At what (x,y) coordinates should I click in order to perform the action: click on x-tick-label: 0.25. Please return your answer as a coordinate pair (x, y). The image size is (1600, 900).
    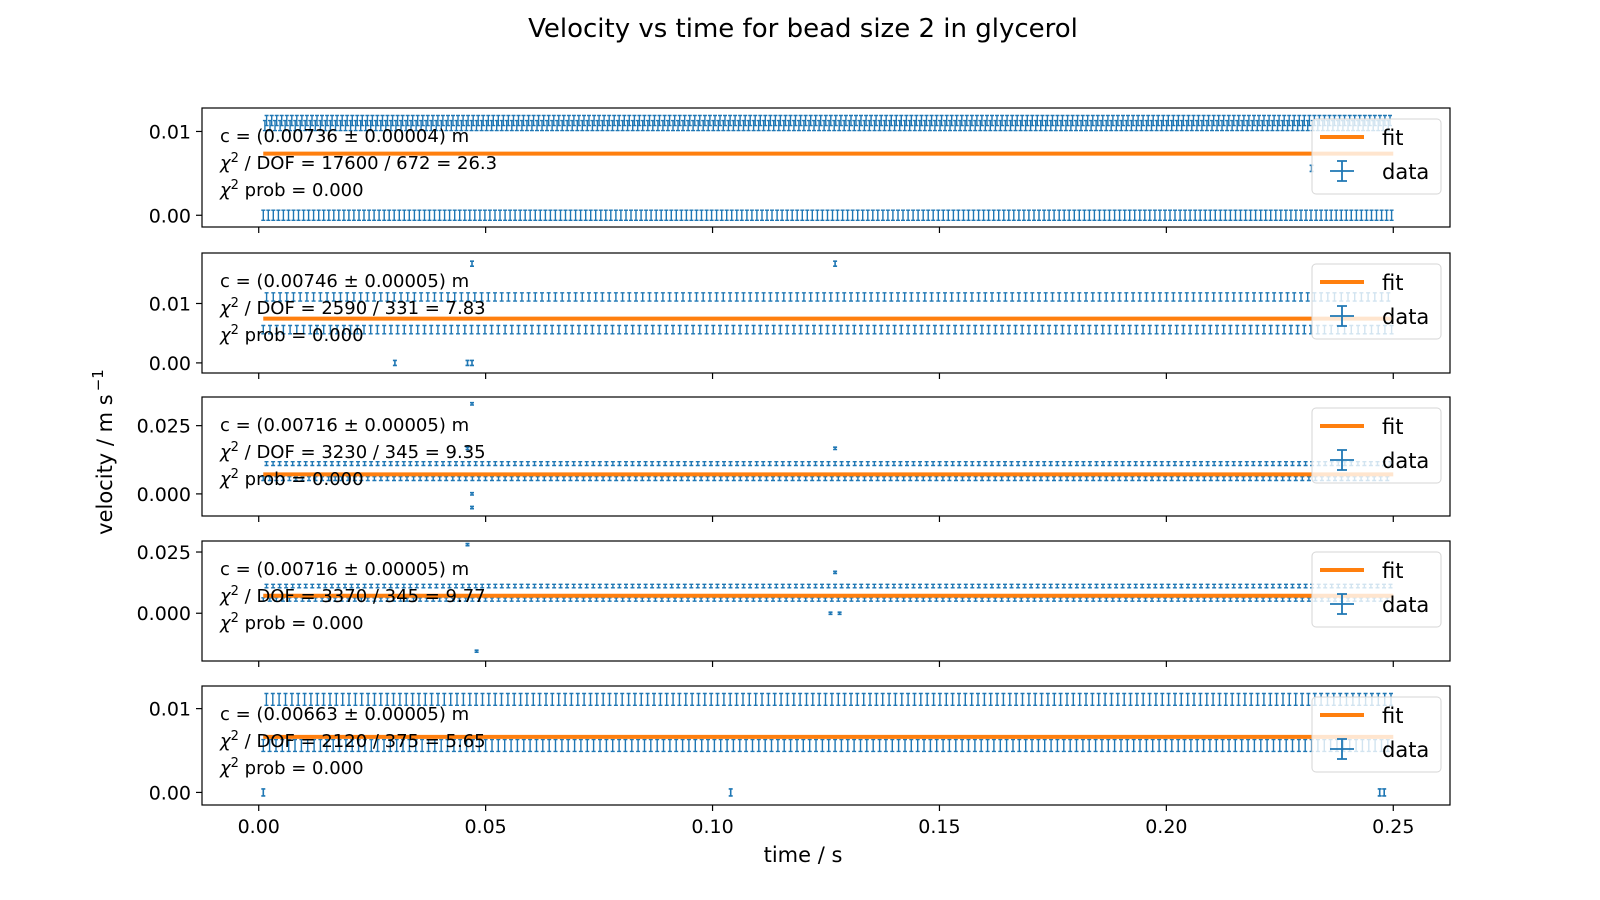
    Looking at the image, I should click on (1393, 827).